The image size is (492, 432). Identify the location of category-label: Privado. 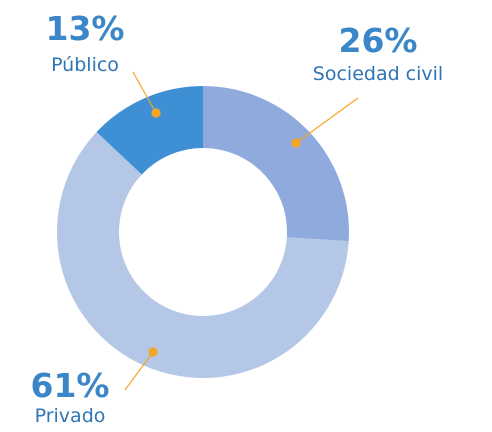
(70, 416).